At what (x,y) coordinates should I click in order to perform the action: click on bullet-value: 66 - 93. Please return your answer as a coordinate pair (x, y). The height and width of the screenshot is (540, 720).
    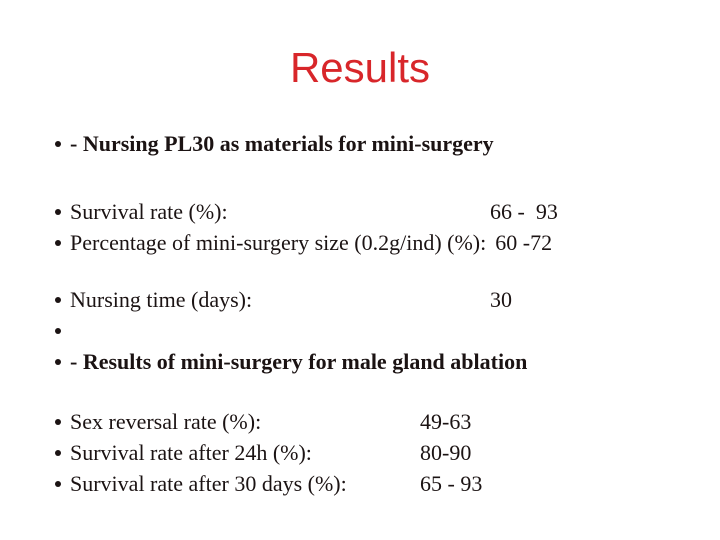
    Looking at the image, I should click on (524, 211).